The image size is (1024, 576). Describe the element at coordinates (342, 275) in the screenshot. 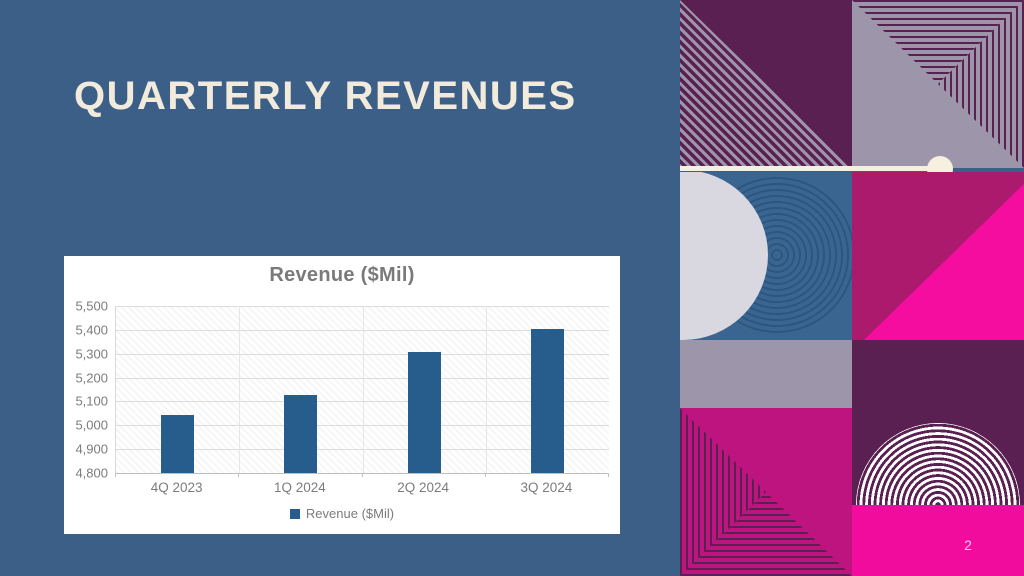

I see `chart-title: Revenue ($Mil)` at that location.